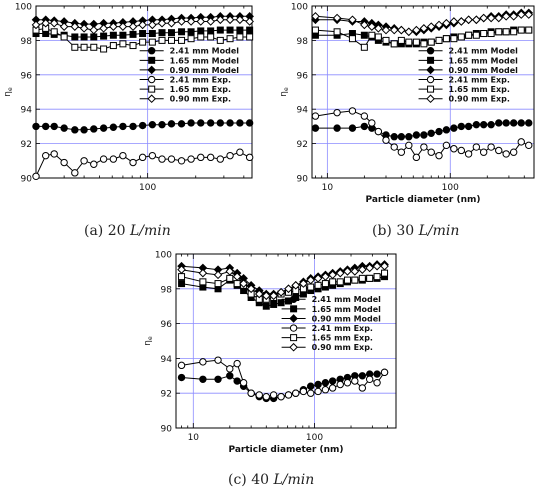 The width and height of the screenshot is (540, 492). Describe the element at coordinates (327, 347) in the screenshot. I see `legend-item: 0.90 mm Exp.` at that location.